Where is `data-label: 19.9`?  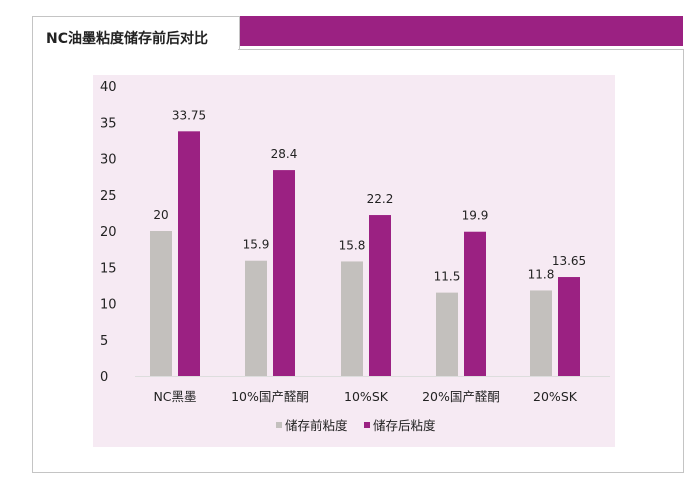
data-label: 19.9 is located at coordinates (475, 216).